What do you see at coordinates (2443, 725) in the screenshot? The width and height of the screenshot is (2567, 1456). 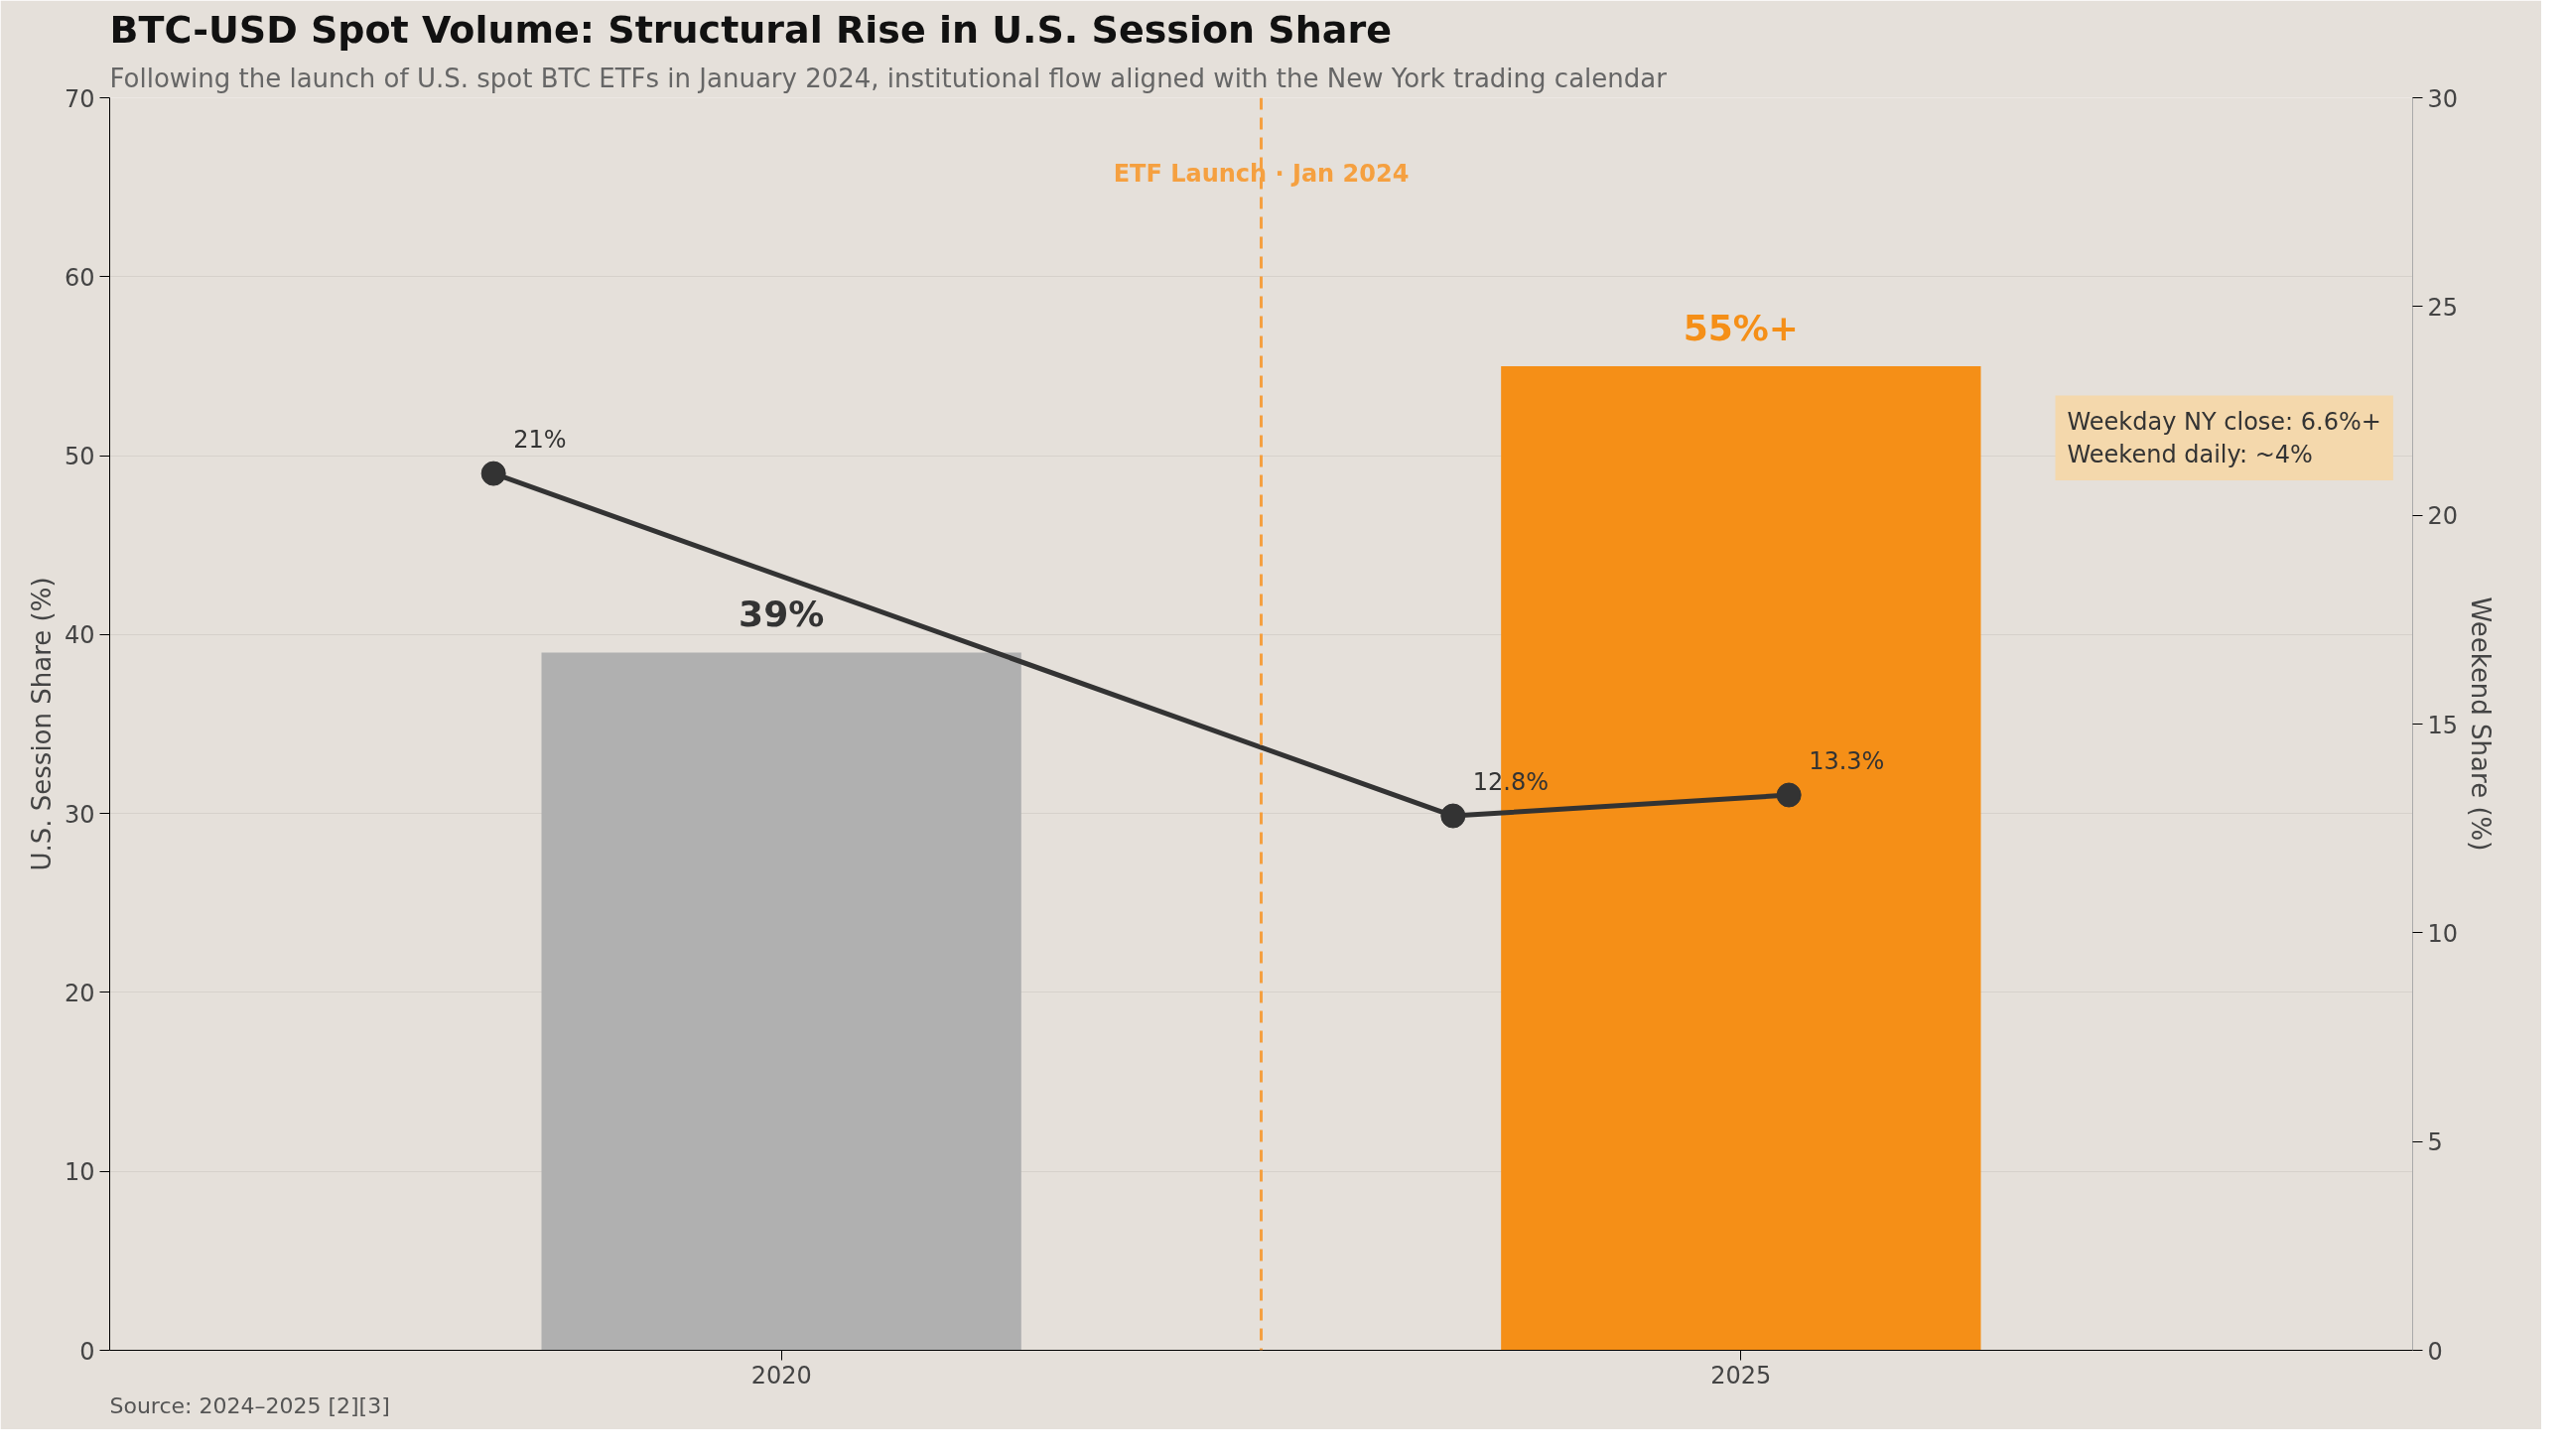 I see `y2-tick-label: 15` at bounding box center [2443, 725].